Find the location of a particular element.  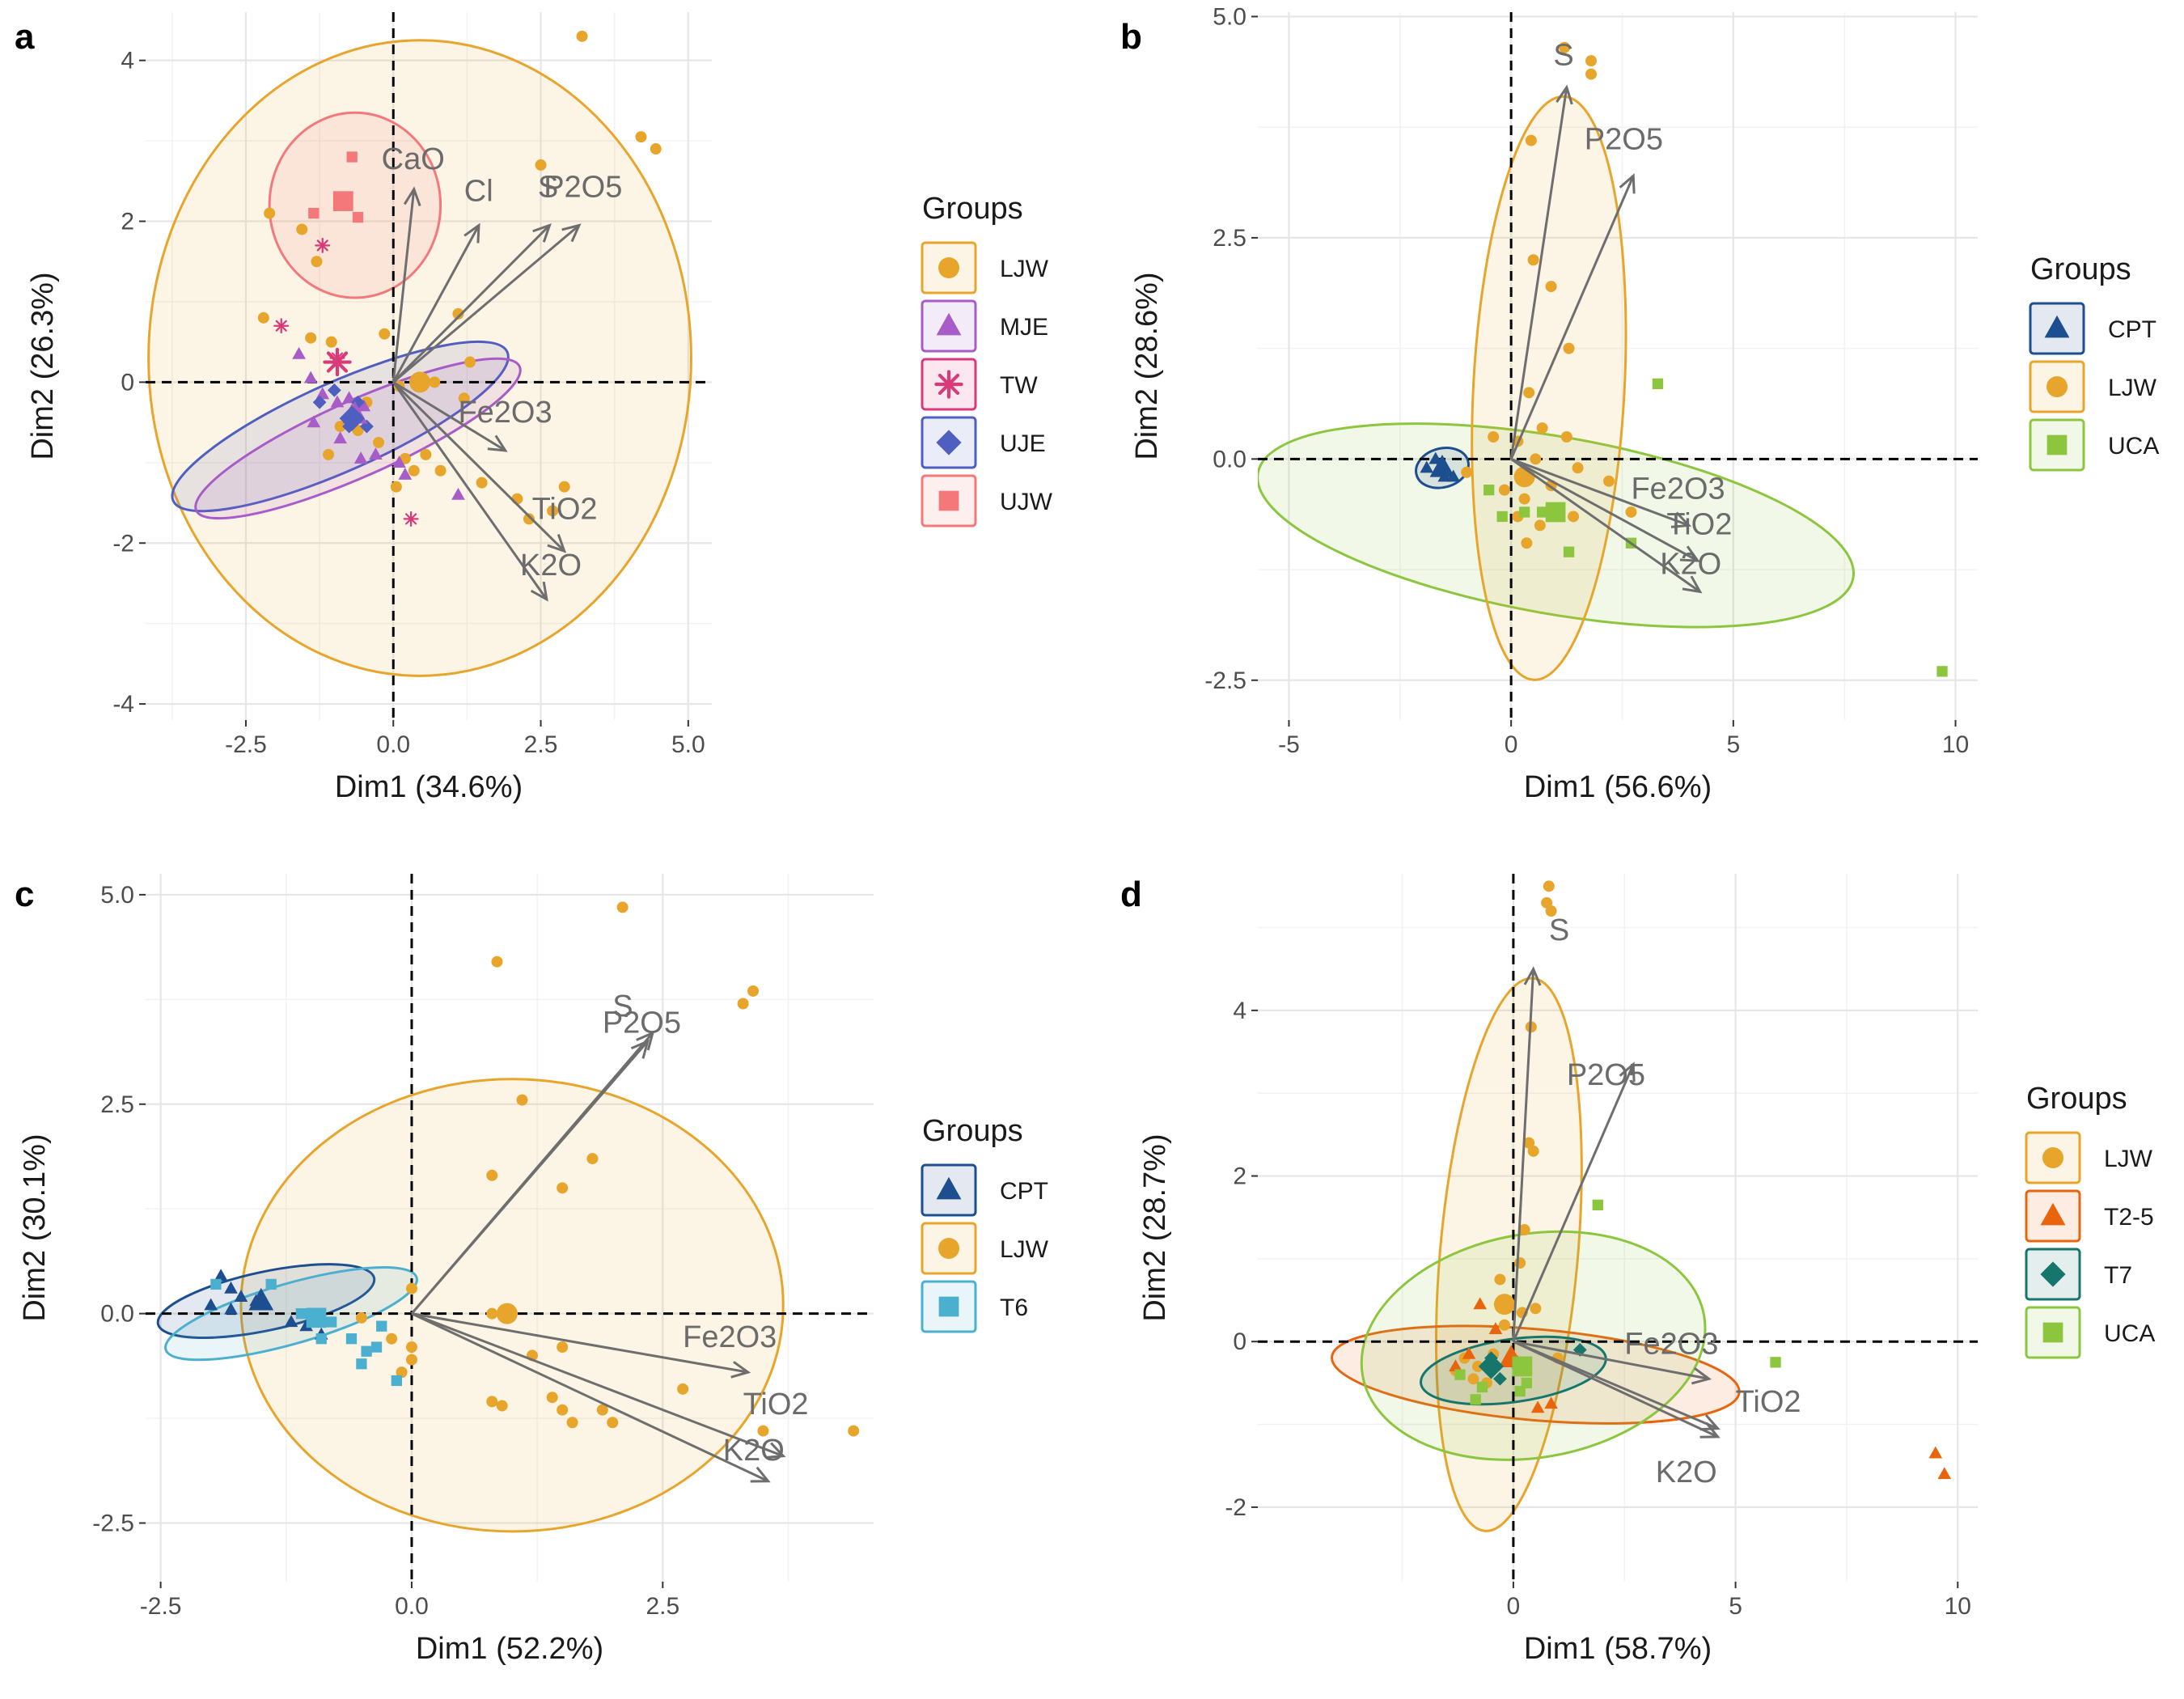

legend-title: Groups is located at coordinates (2076, 1099).